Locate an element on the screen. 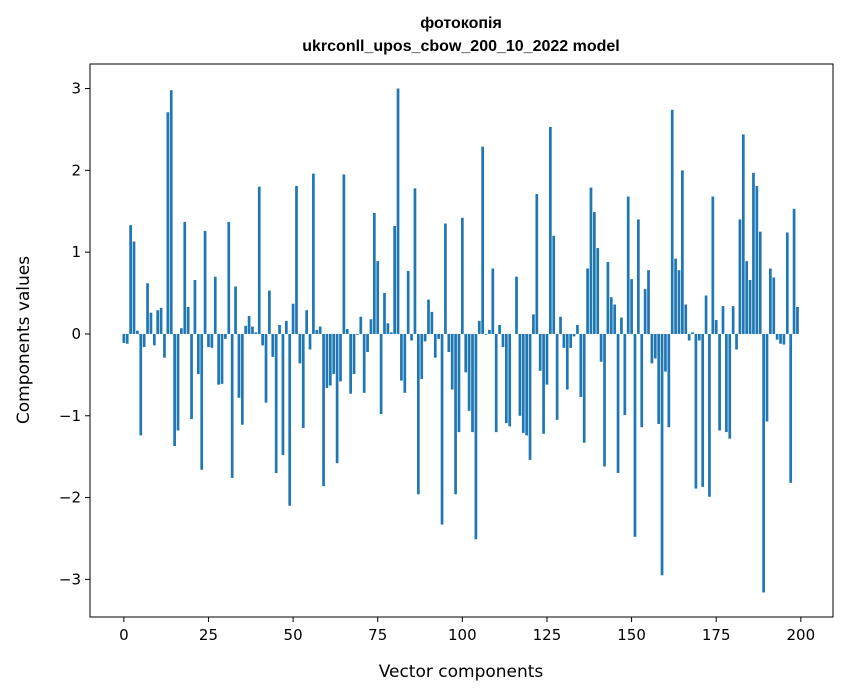 Image resolution: width=847 pixels, height=700 pixels. y-tick-label: 3 is located at coordinates (76, 89).